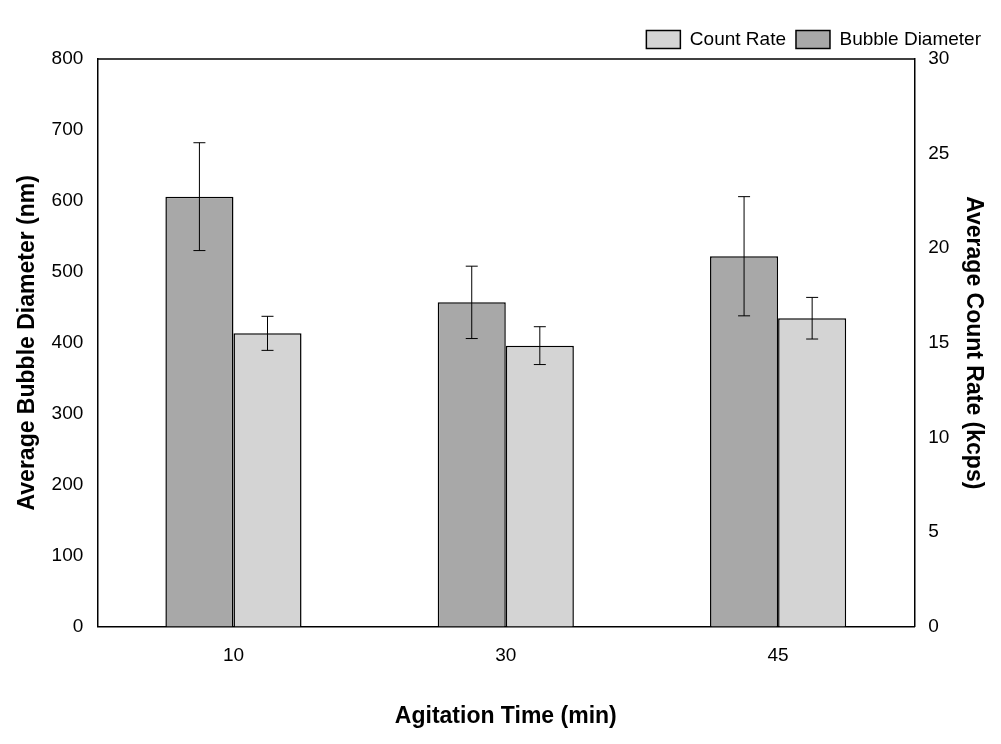 The height and width of the screenshot is (744, 1001). Describe the element at coordinates (737, 38) in the screenshot. I see `legend-label: Count Rate` at that location.